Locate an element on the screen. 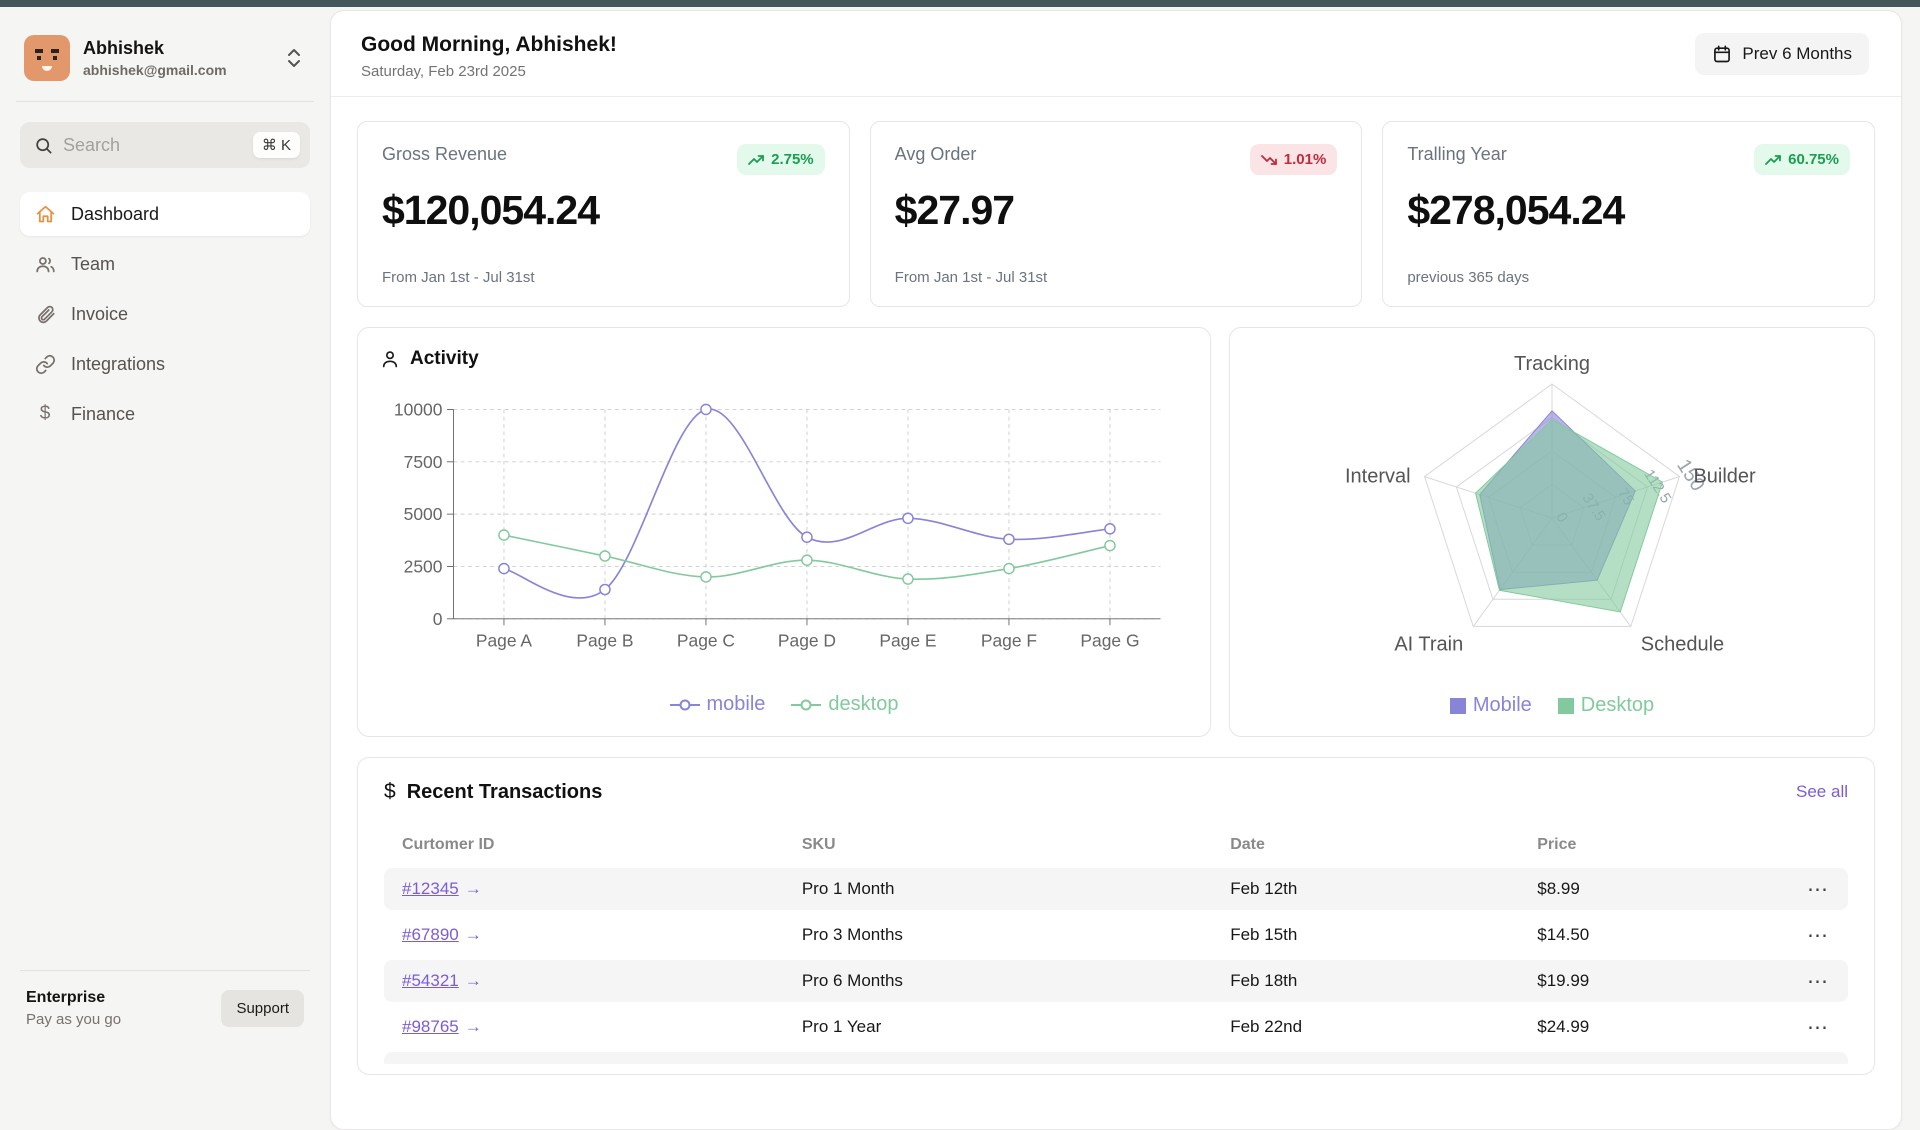  table-row: #98765→ Pro 1 Year Feb 22nd $24.99 ⋯ is located at coordinates (1116, 1027).